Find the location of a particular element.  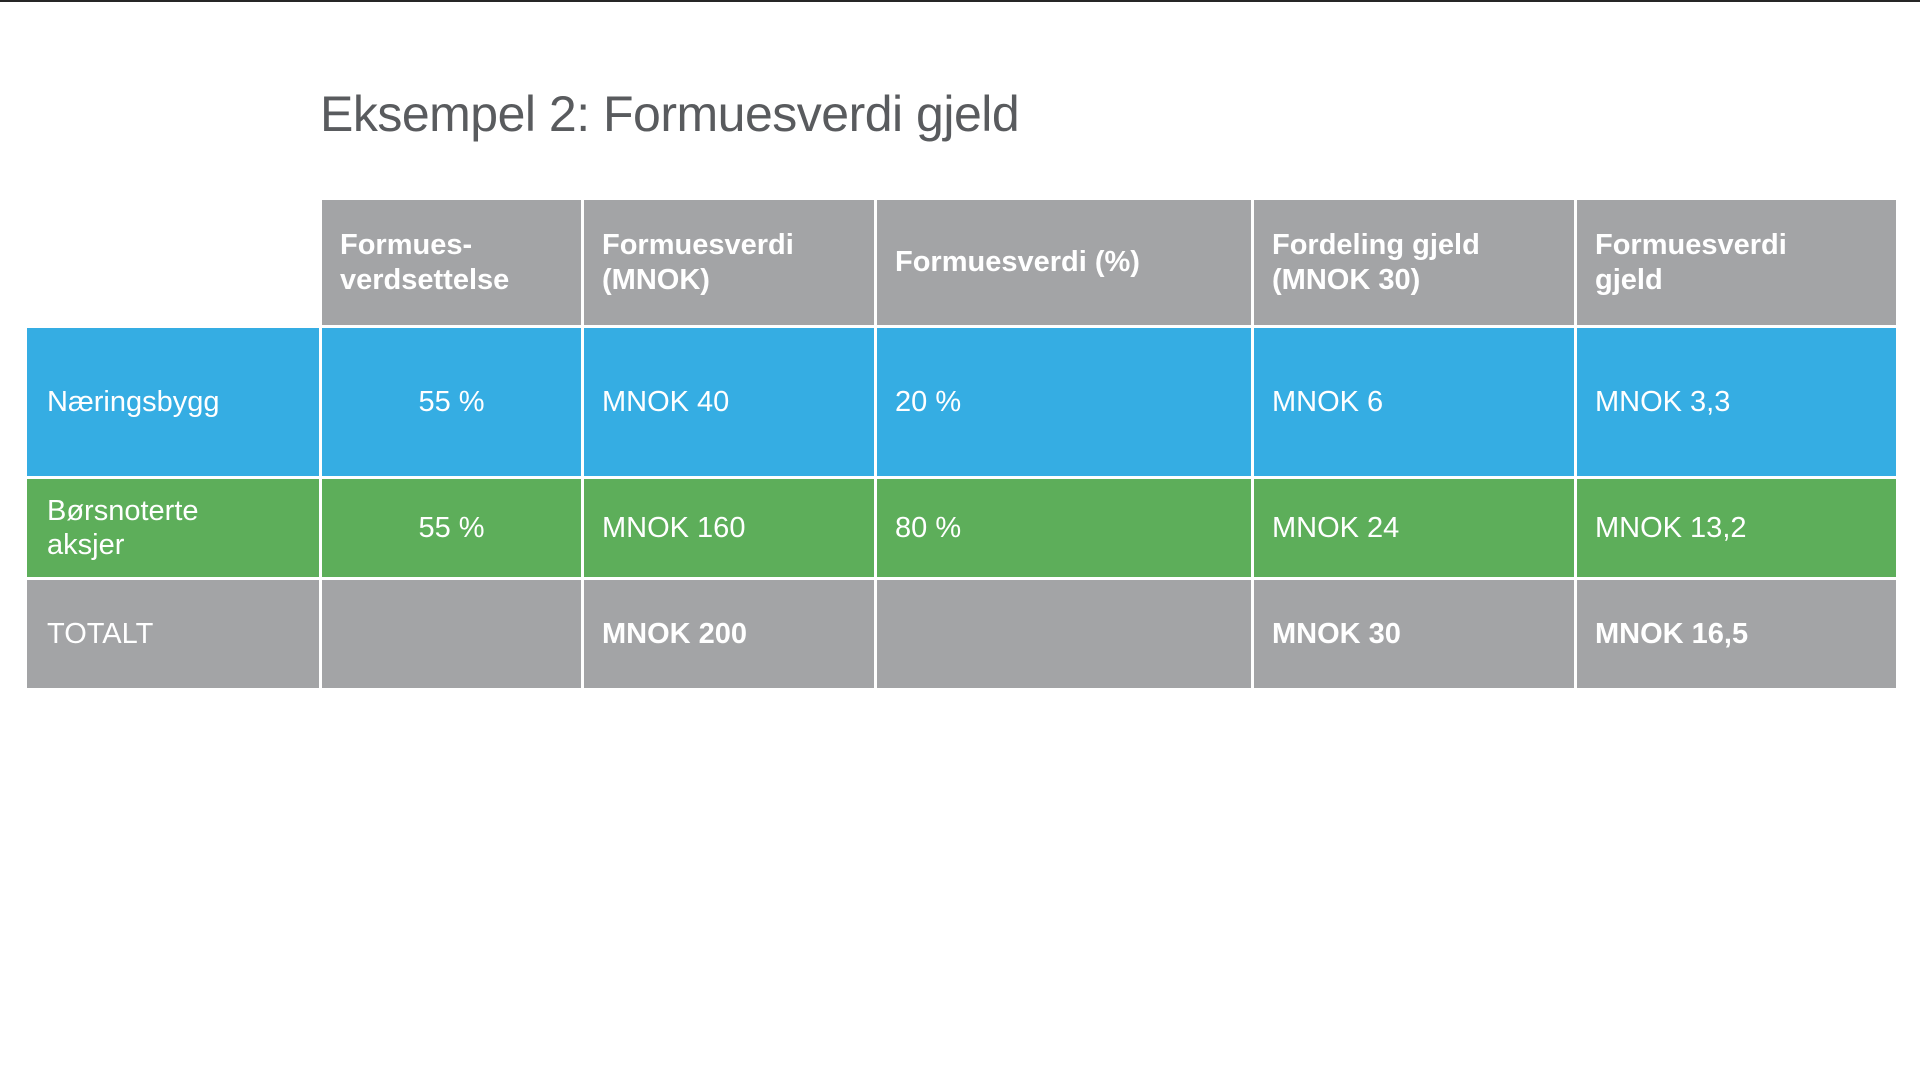

row-label-naeringsbygg: Næringsbygg is located at coordinates (173, 402).